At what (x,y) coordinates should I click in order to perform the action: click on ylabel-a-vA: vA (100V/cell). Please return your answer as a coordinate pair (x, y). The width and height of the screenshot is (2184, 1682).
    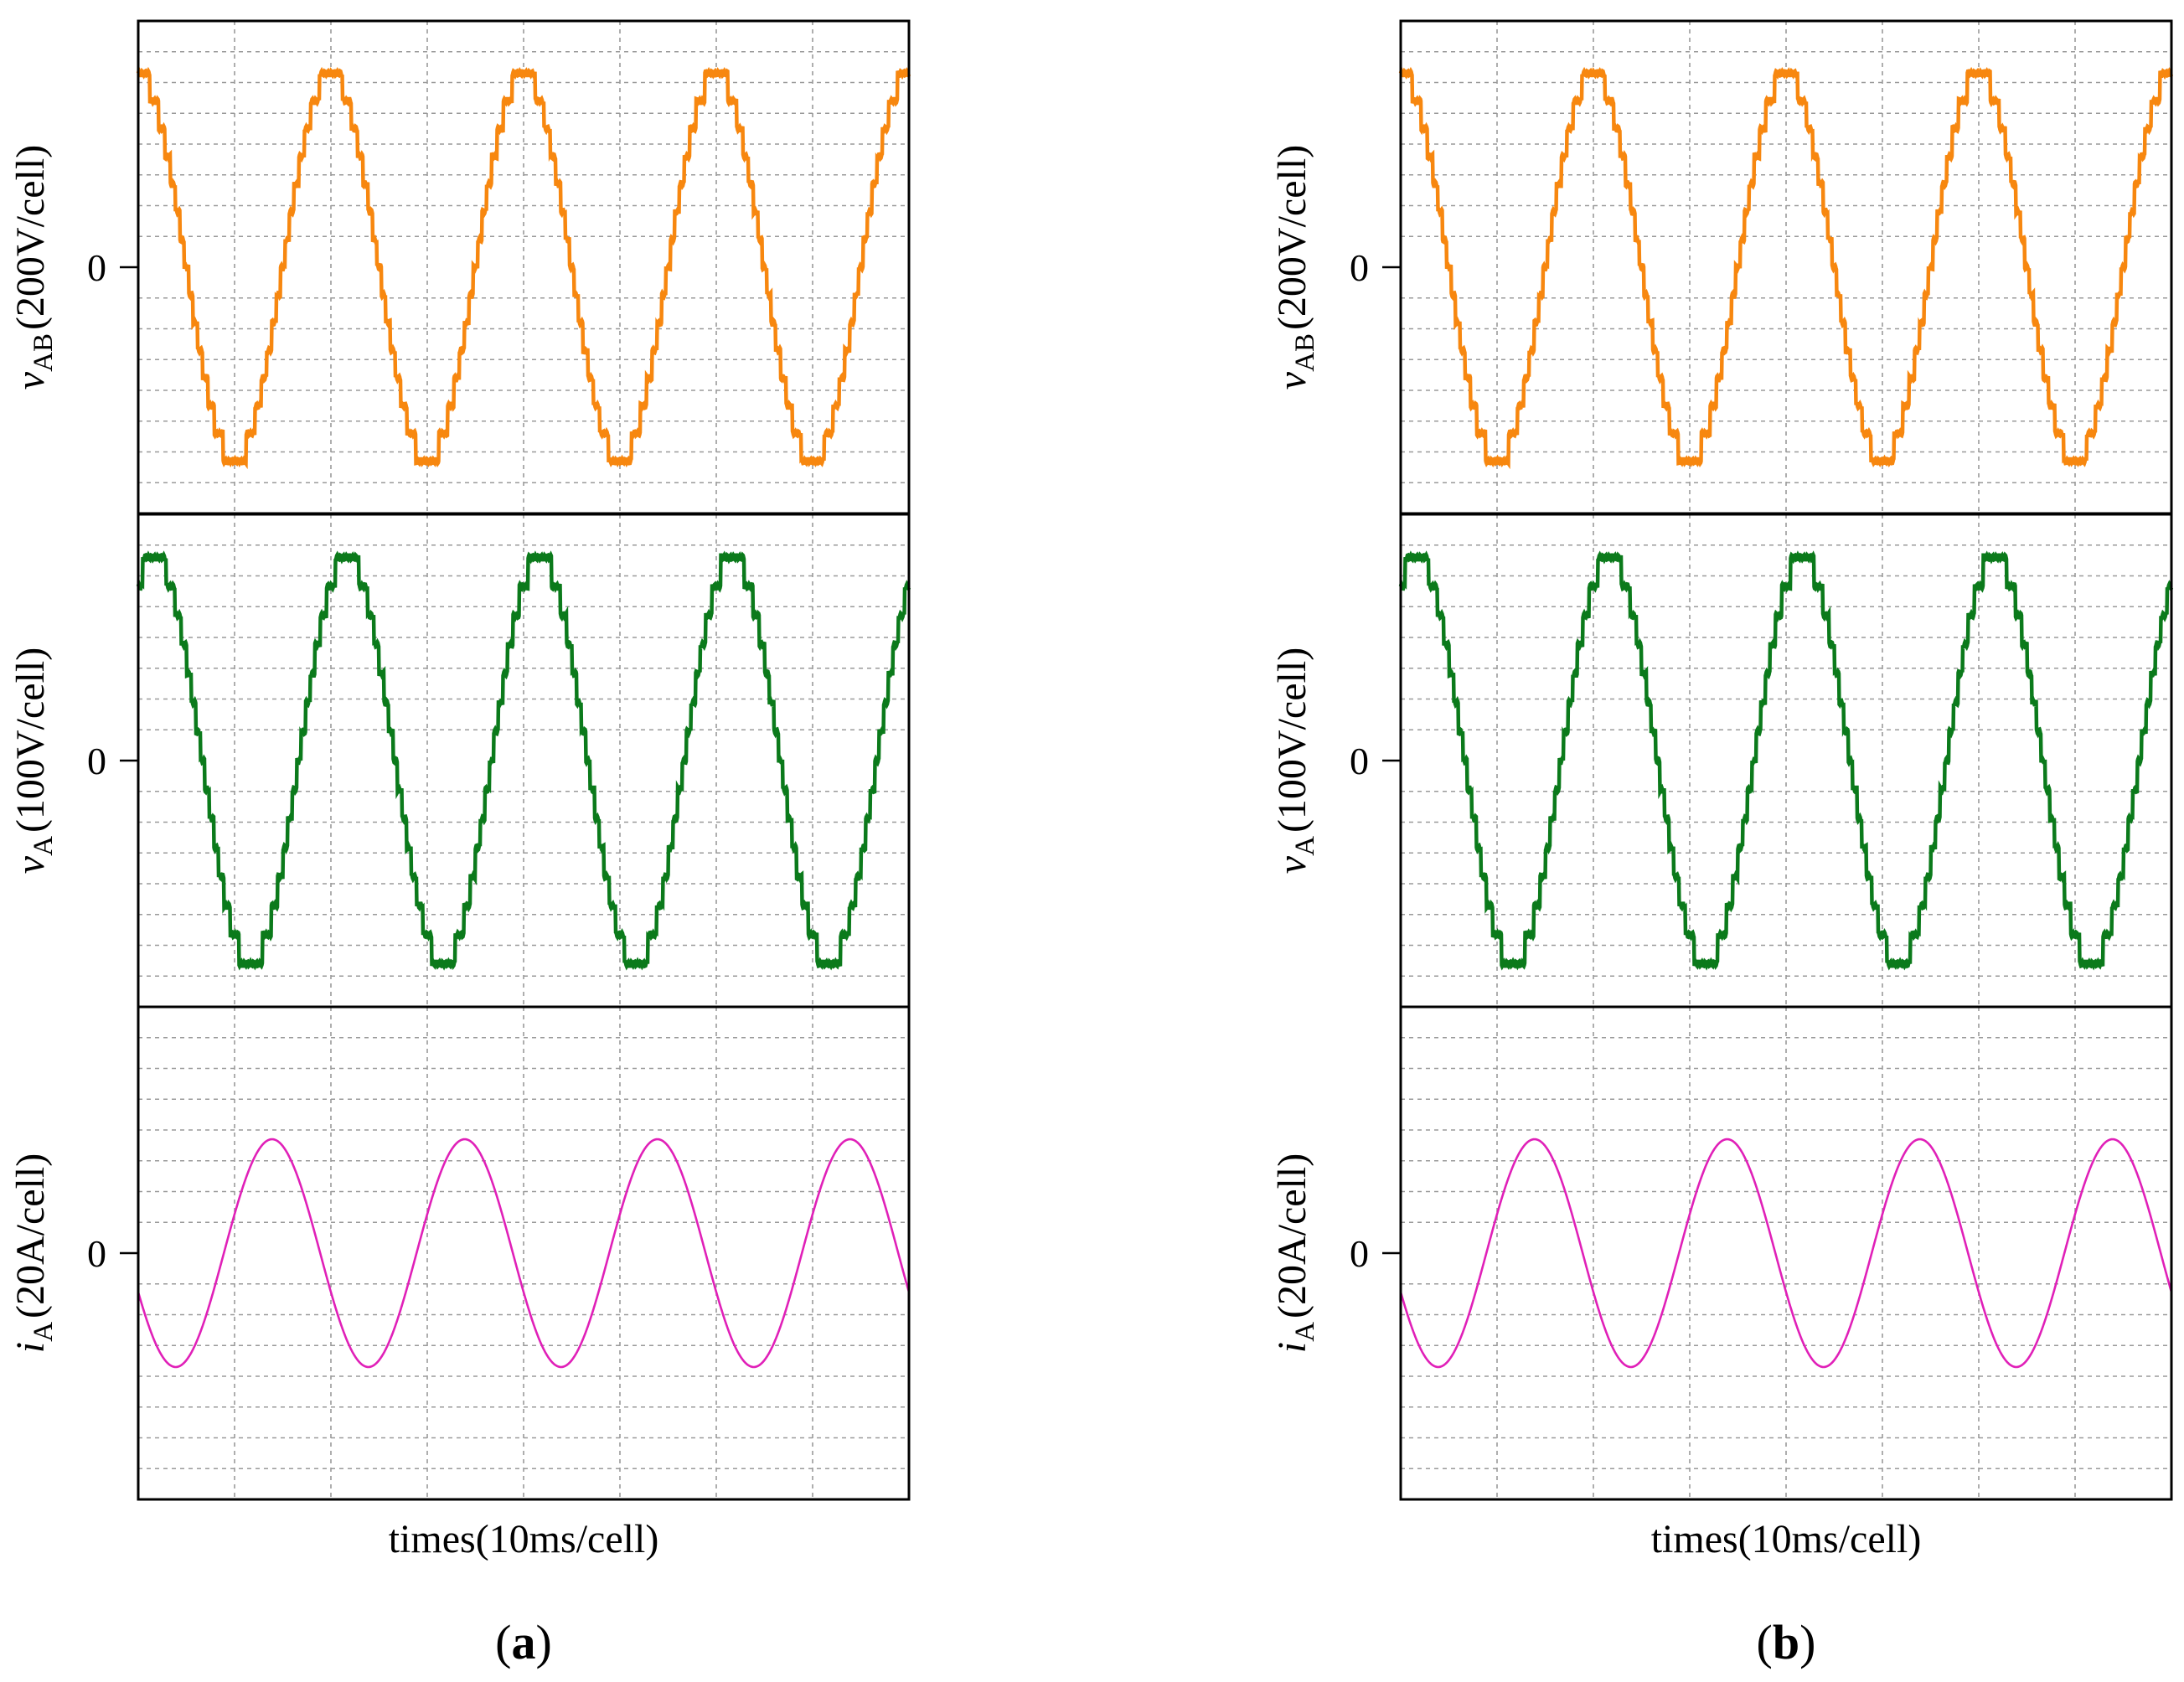
    Looking at the image, I should click on (33, 761).